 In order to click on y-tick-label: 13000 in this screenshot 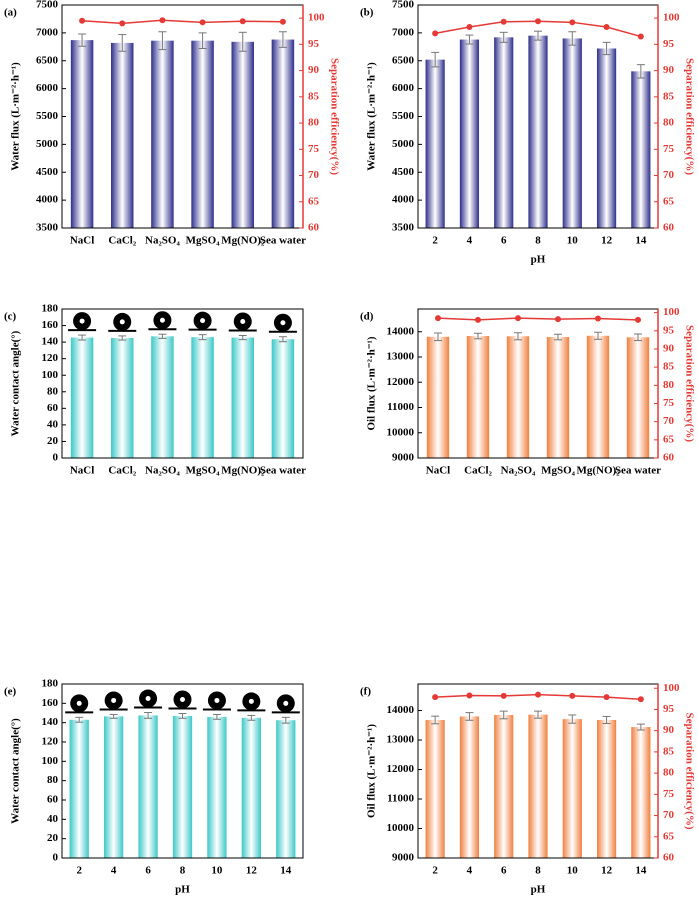, I will do `click(401, 740)`.